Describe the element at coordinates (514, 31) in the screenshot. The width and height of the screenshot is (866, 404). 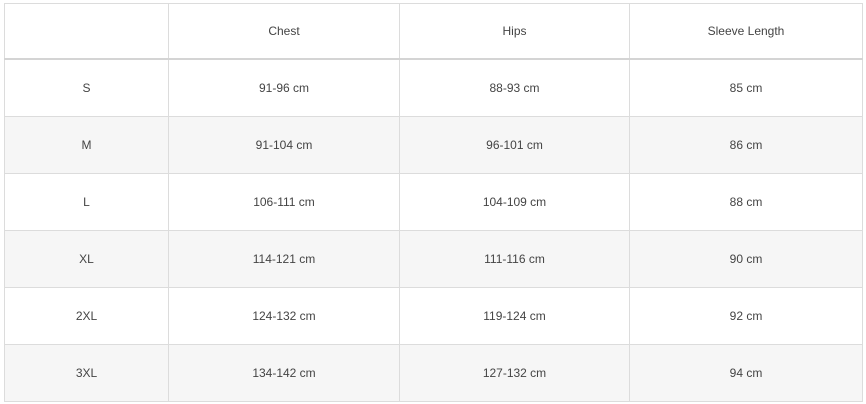
I see `header-hips: Hips` at that location.